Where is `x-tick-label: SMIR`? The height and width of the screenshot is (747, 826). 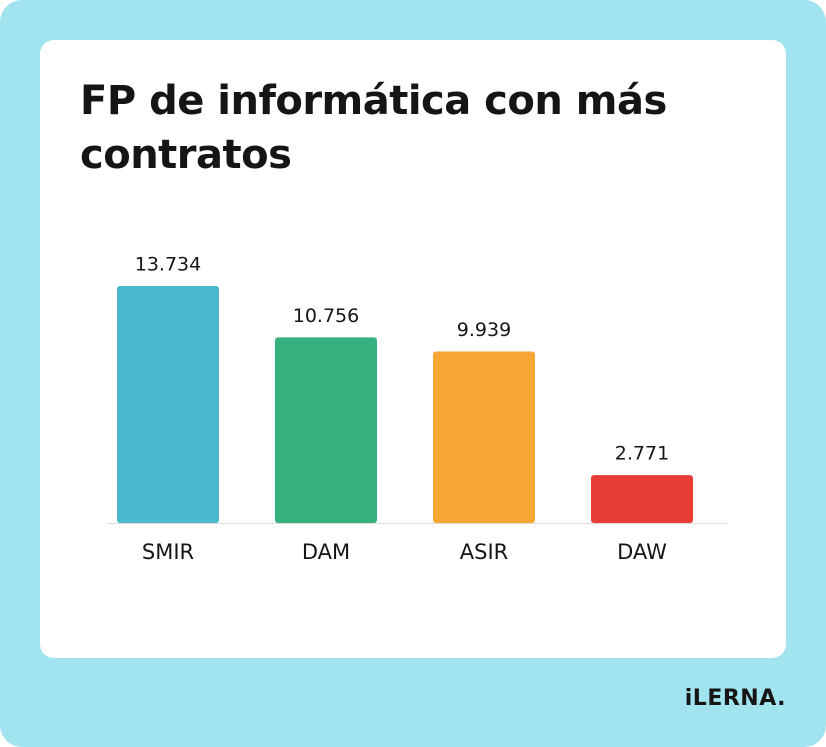
x-tick-label: SMIR is located at coordinates (168, 552).